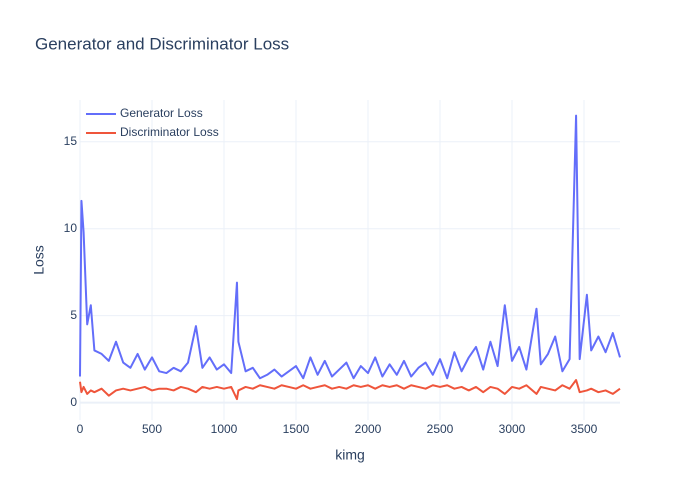  I want to click on chart-title: Generator and Discriminator Loss, so click(162, 43).